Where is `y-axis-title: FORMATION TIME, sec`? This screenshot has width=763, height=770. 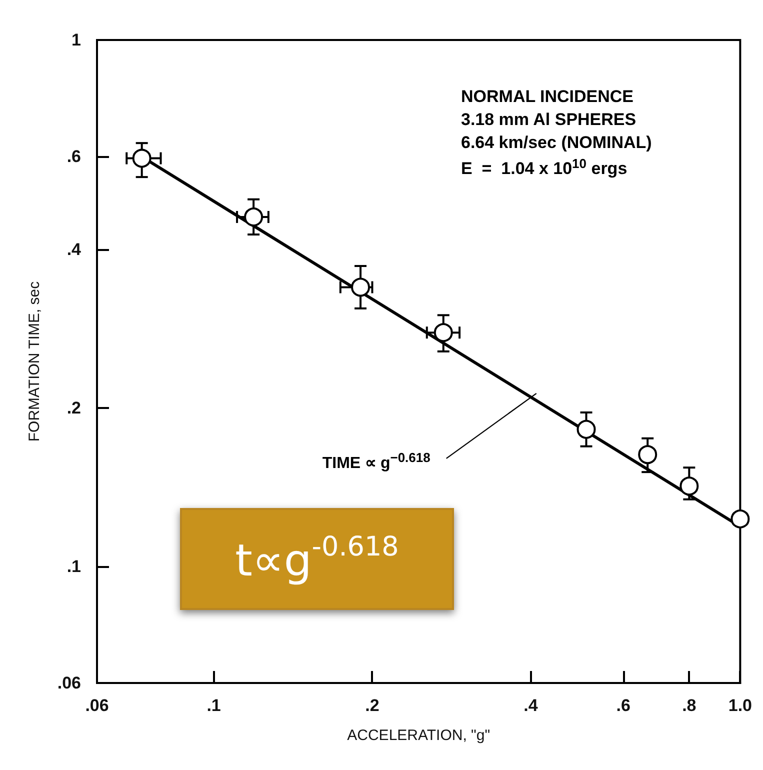 y-axis-title: FORMATION TIME, sec is located at coordinates (34, 361).